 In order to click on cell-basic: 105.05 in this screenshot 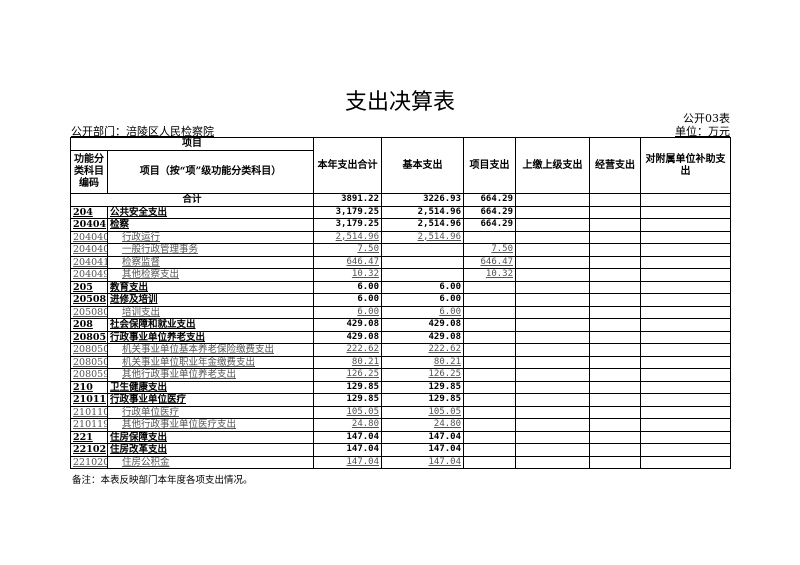, I will do `click(422, 412)`.